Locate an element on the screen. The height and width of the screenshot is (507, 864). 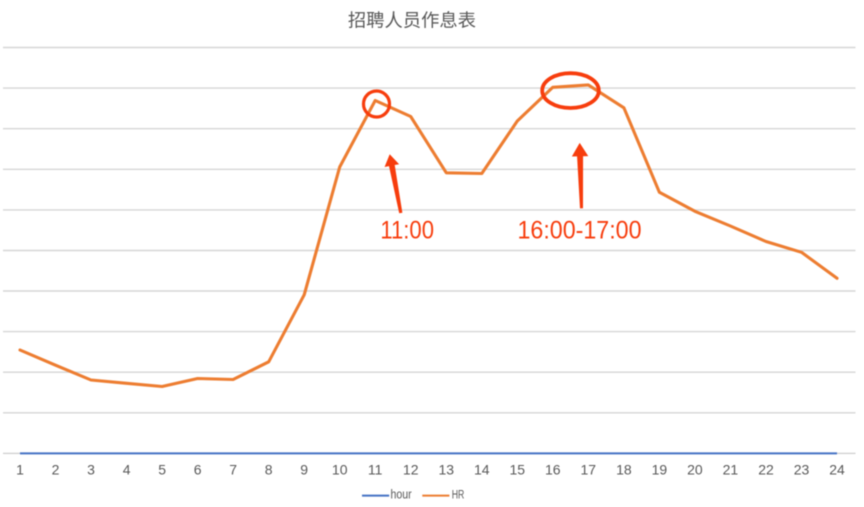
svg-text: 11:00 is located at coordinates (407, 231).